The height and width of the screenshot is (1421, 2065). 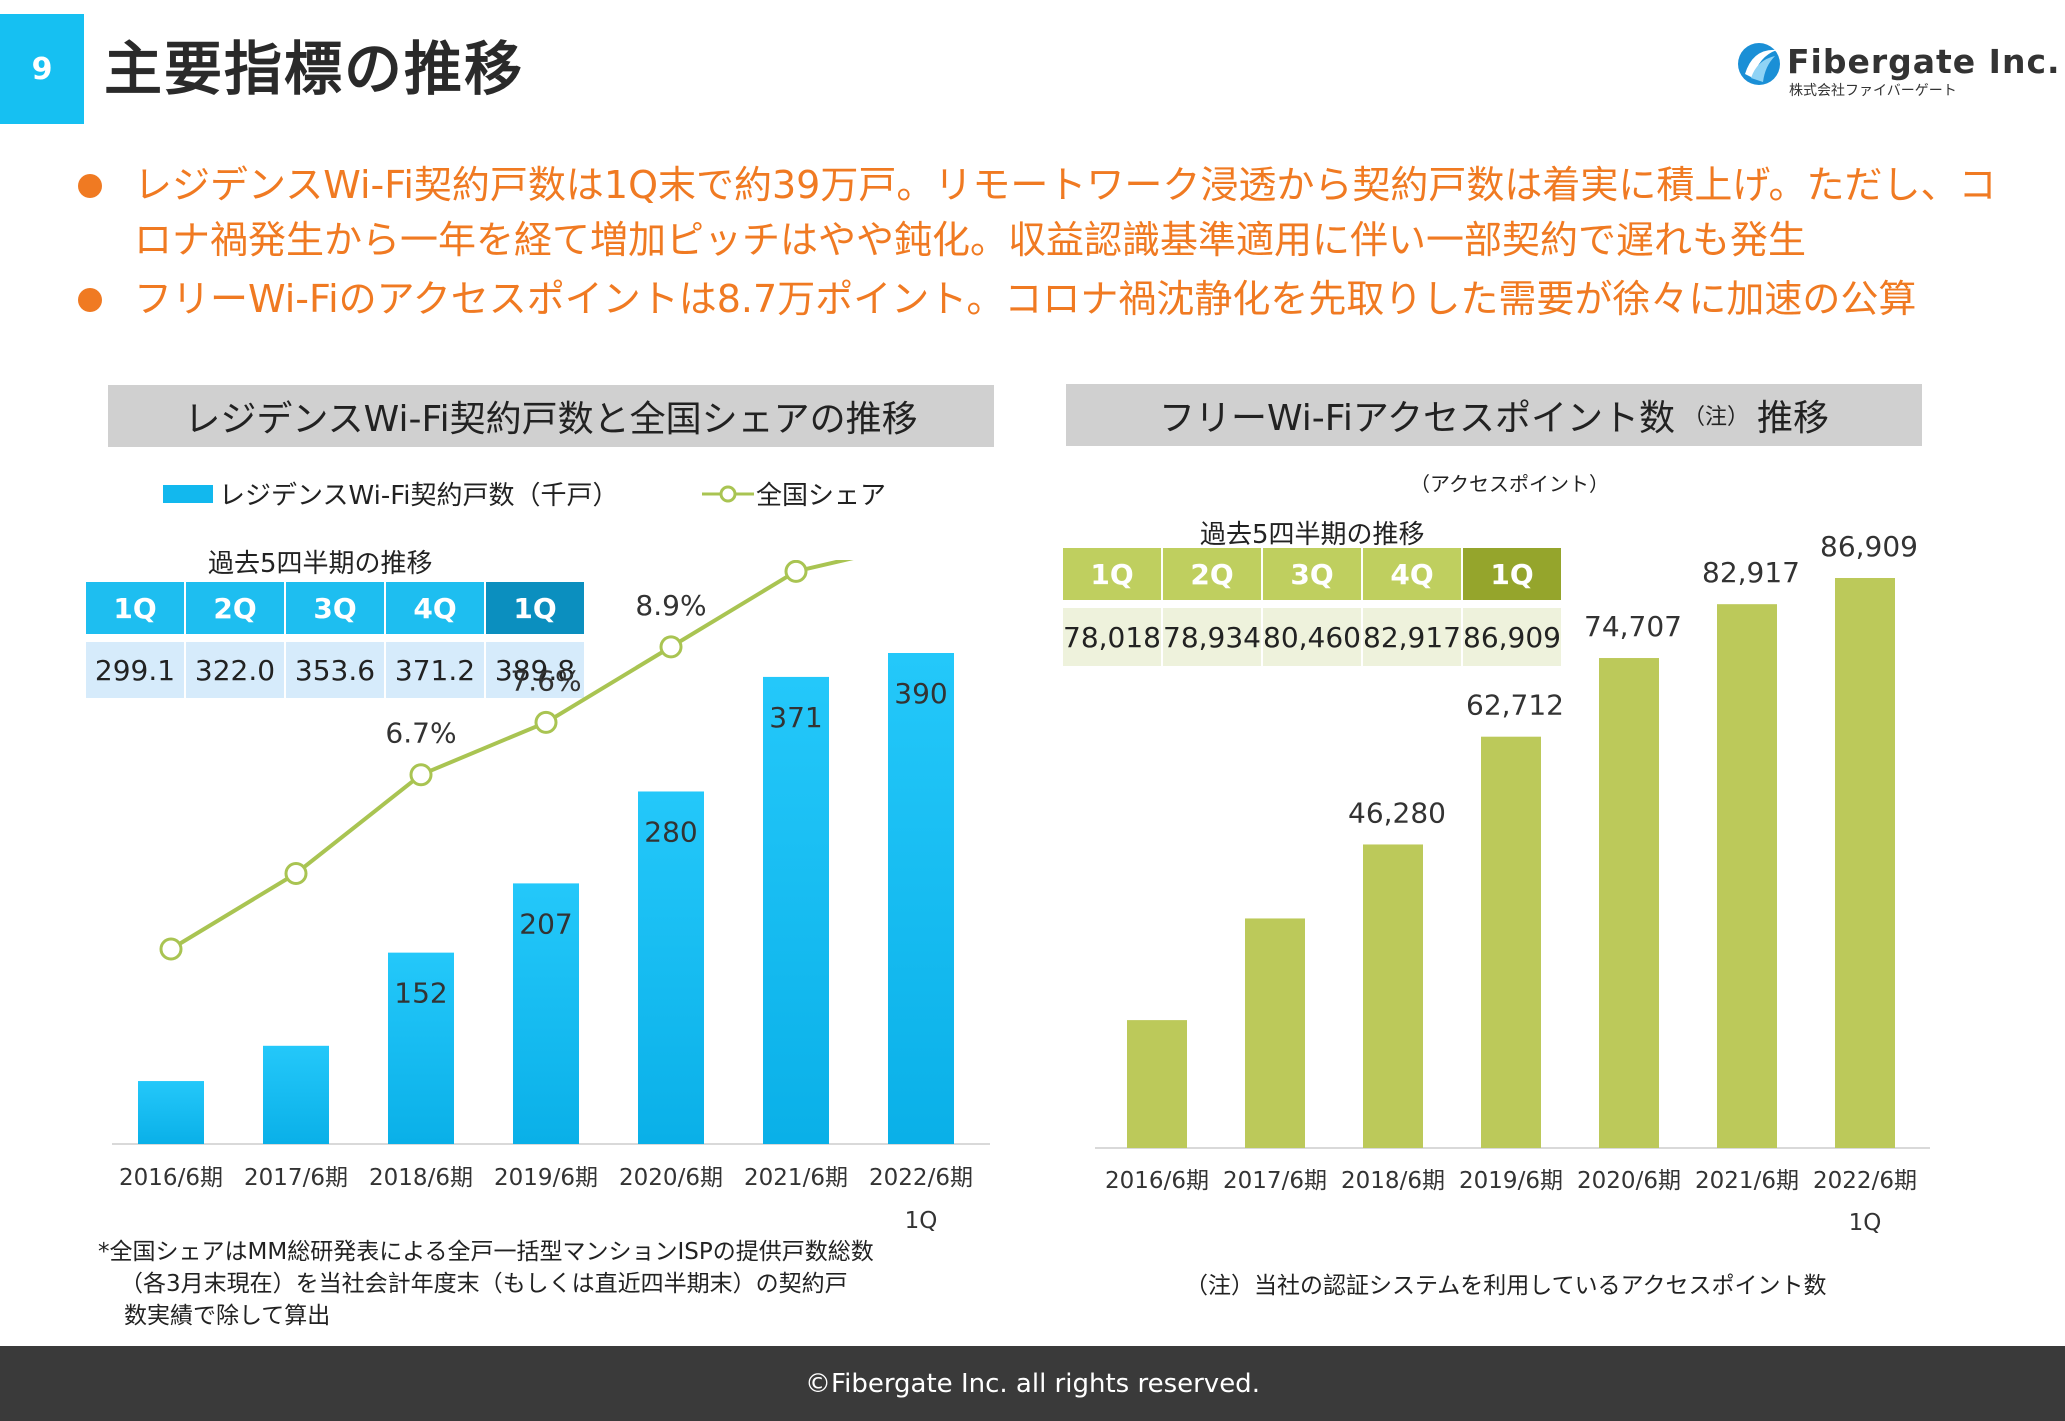 I want to click on left-legend-line: 全国シェア, so click(x=793, y=493).